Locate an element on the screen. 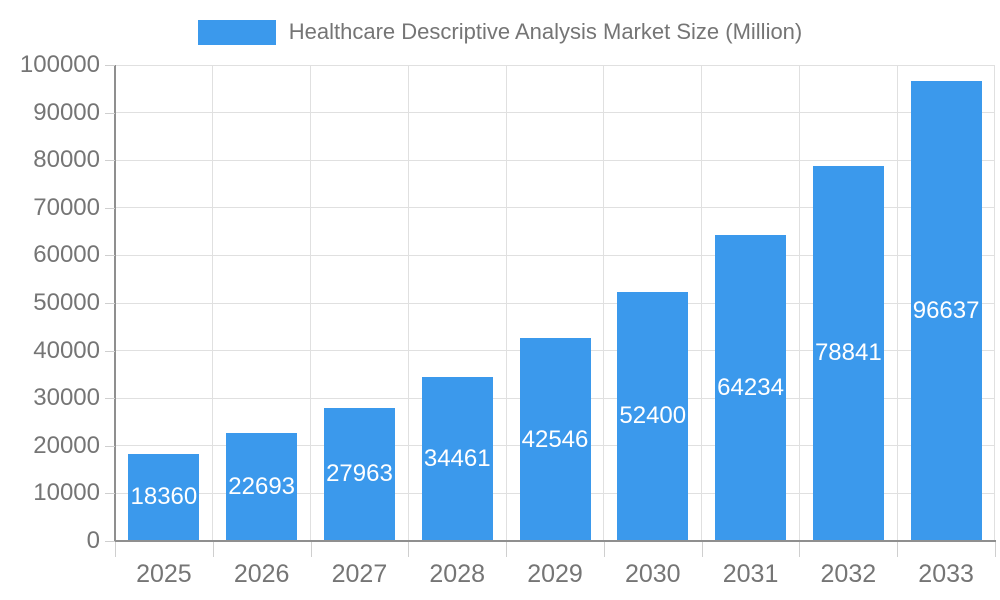 The height and width of the screenshot is (600, 1000). bar-value-label: 64234 is located at coordinates (750, 388).